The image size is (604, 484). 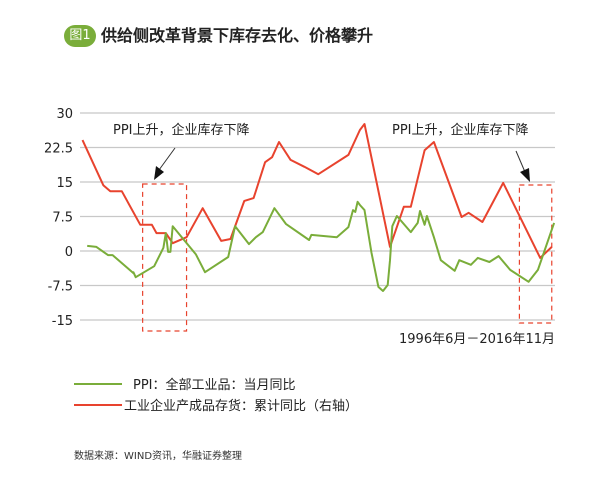 I want to click on source-note: 数据来源：WIND资讯，华融证券整理, so click(x=158, y=456).